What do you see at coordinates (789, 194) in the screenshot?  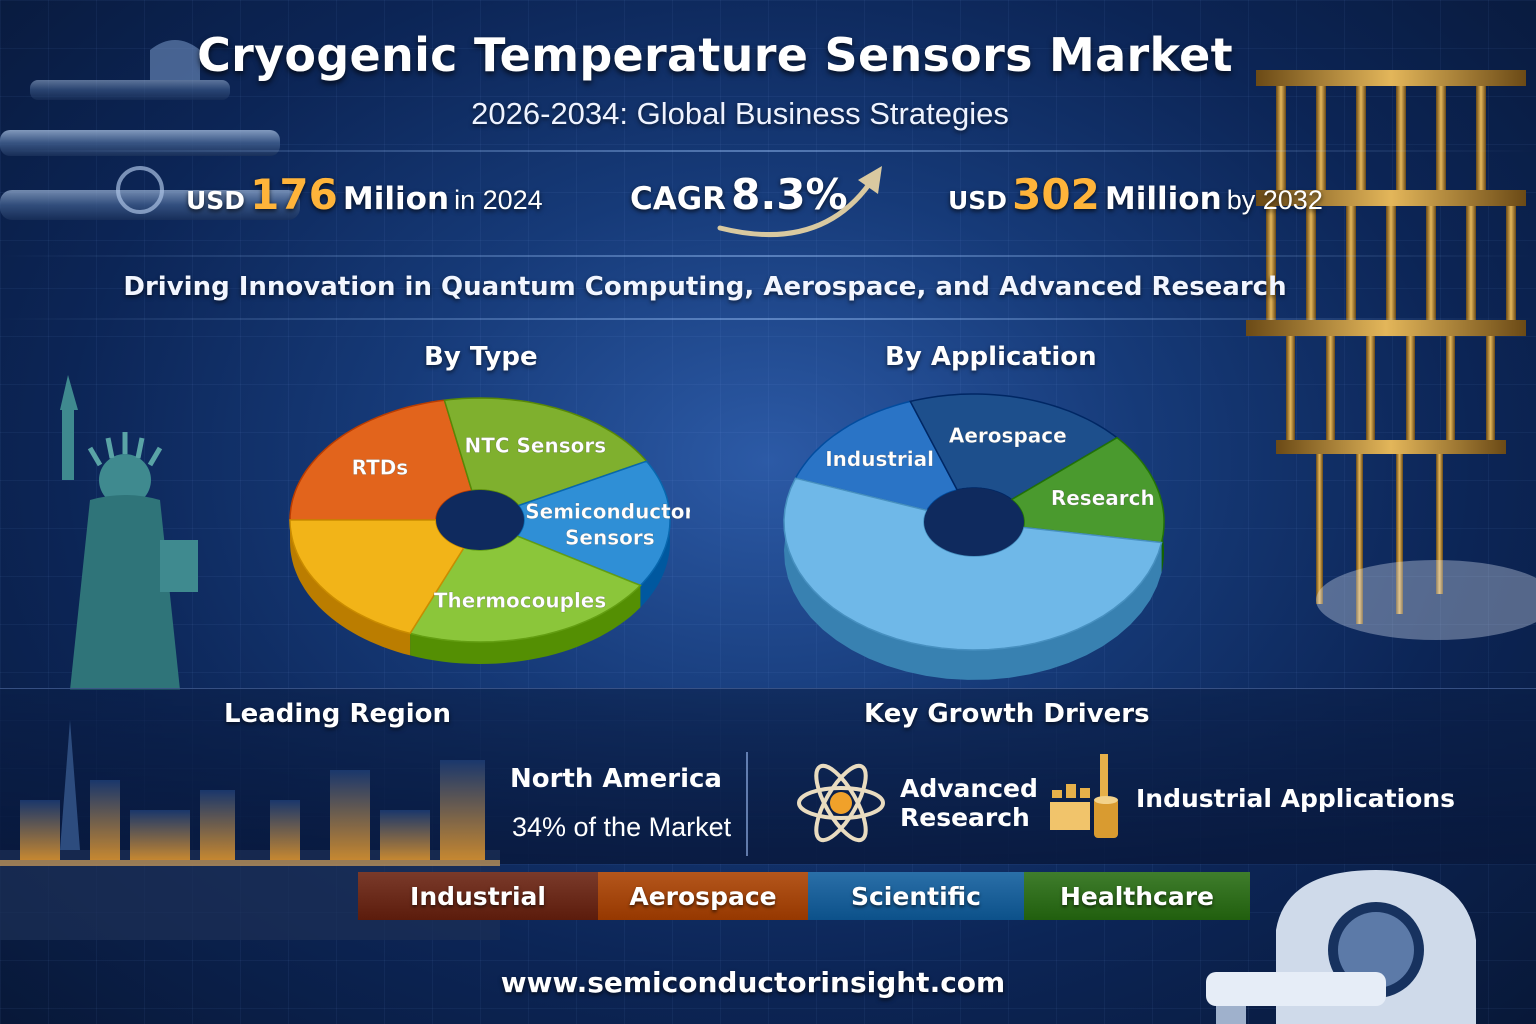 I see `cagr-value: 8.3%` at bounding box center [789, 194].